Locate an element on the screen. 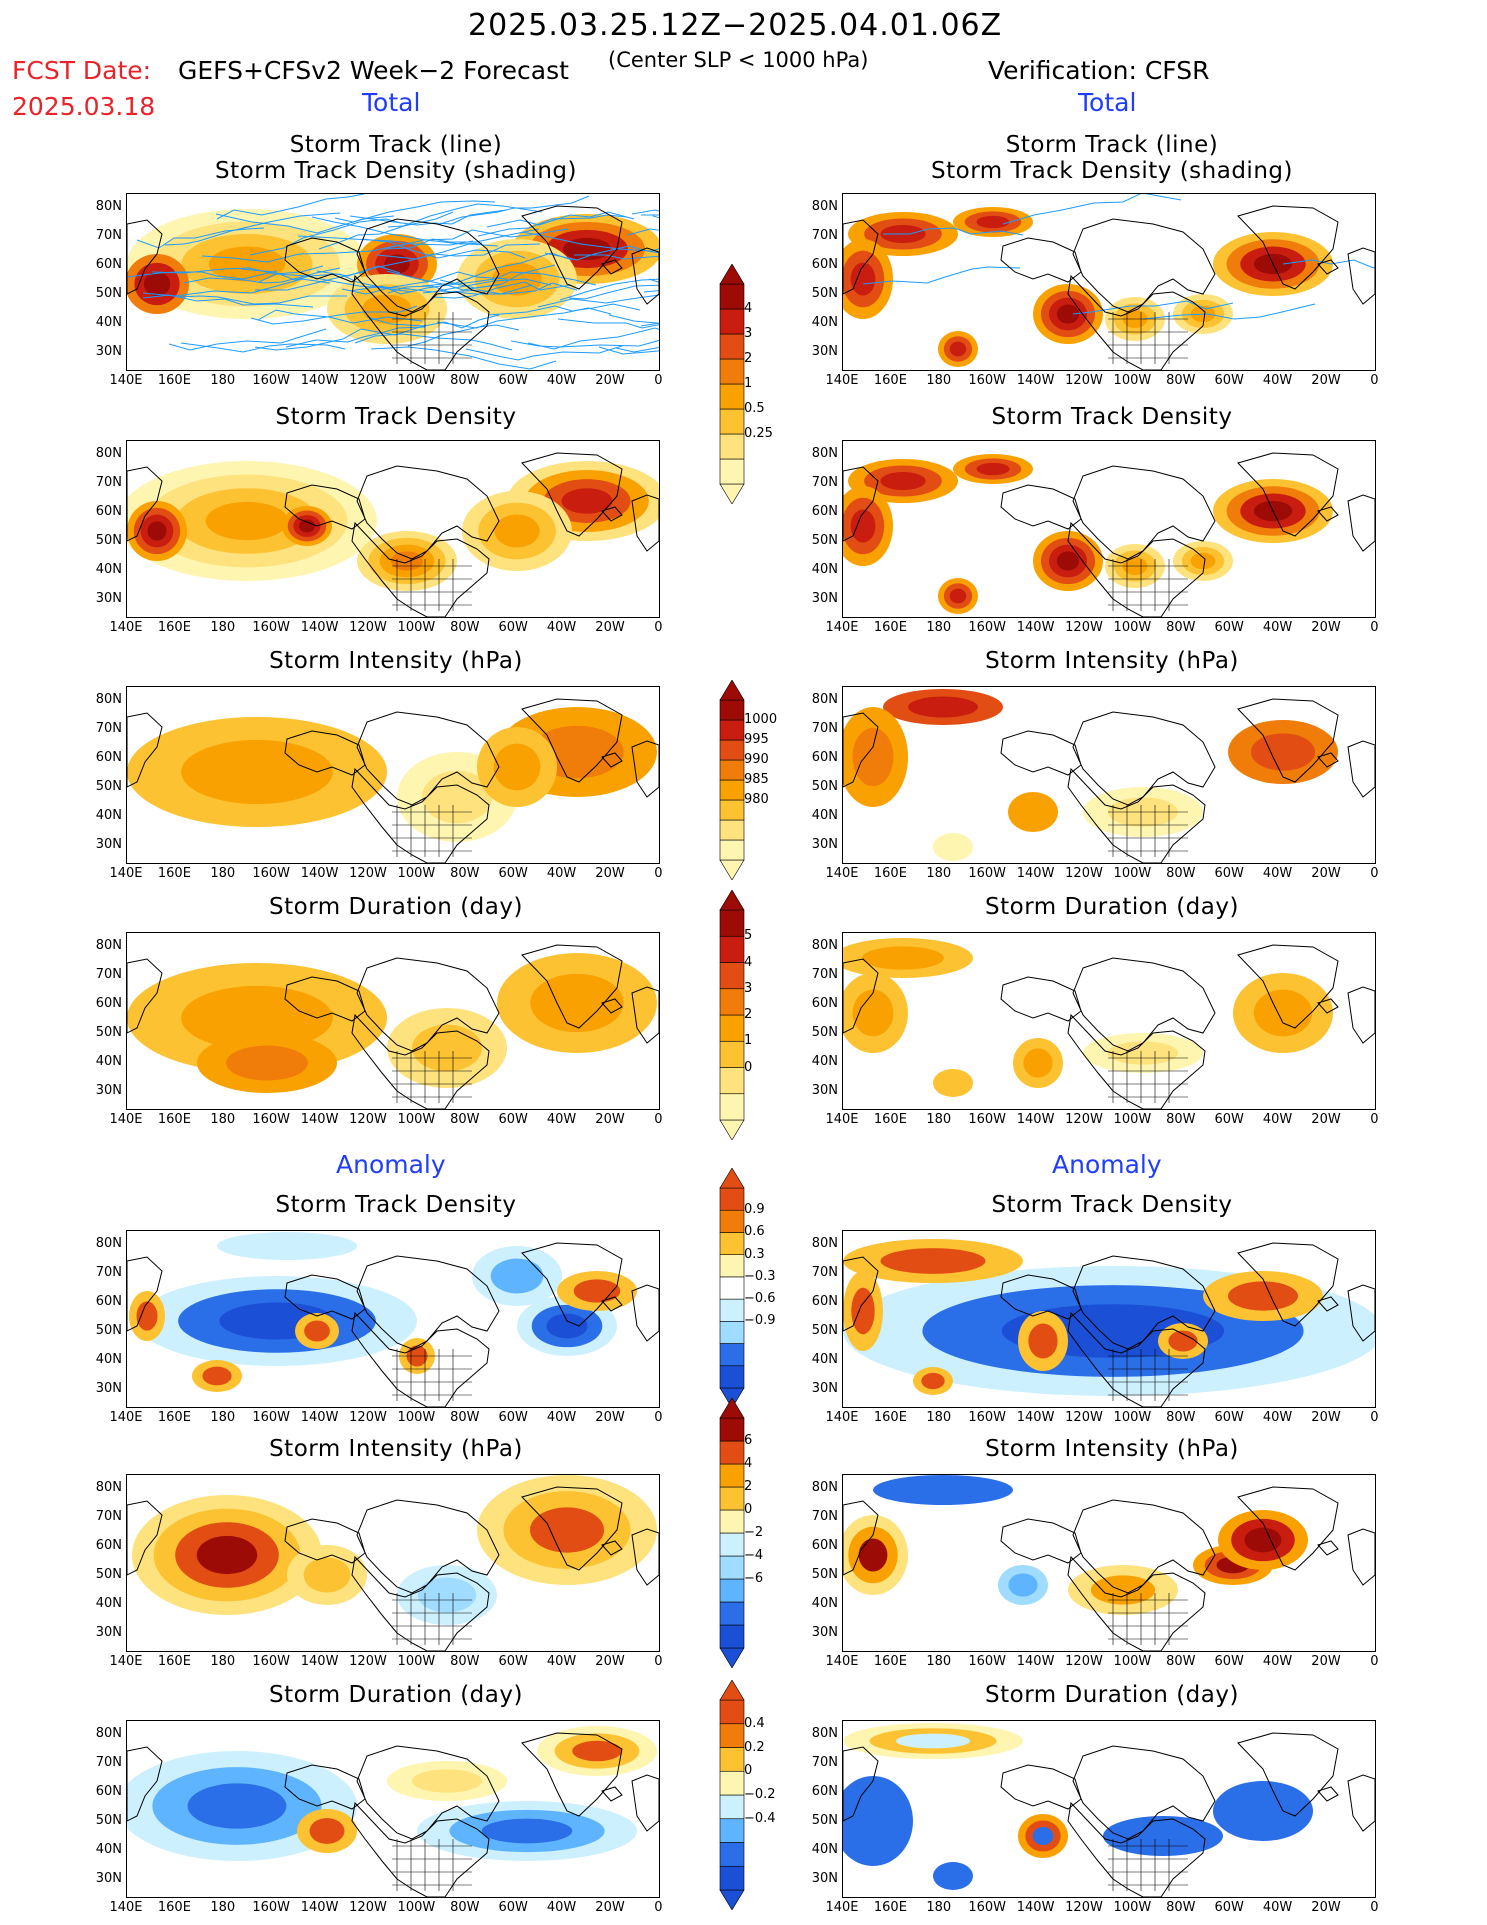 Image resolution: width=1487 pixels, height=1925 pixels. colorbar-tick-label: 0.25 is located at coordinates (758, 433).